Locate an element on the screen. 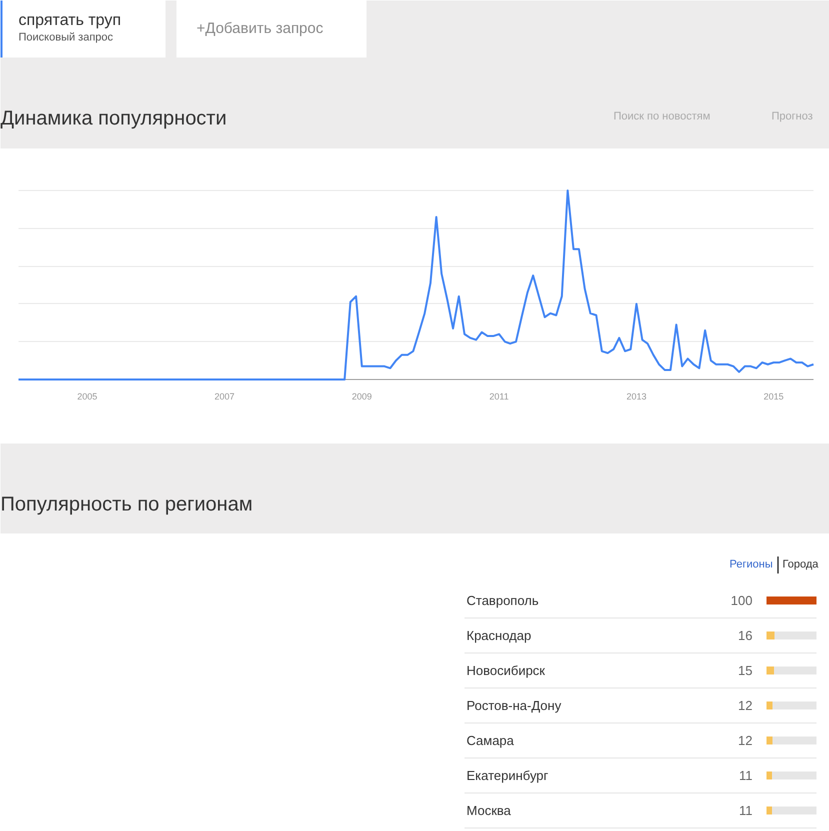 This screenshot has height=831, width=829. data-label: 15 is located at coordinates (745, 670).